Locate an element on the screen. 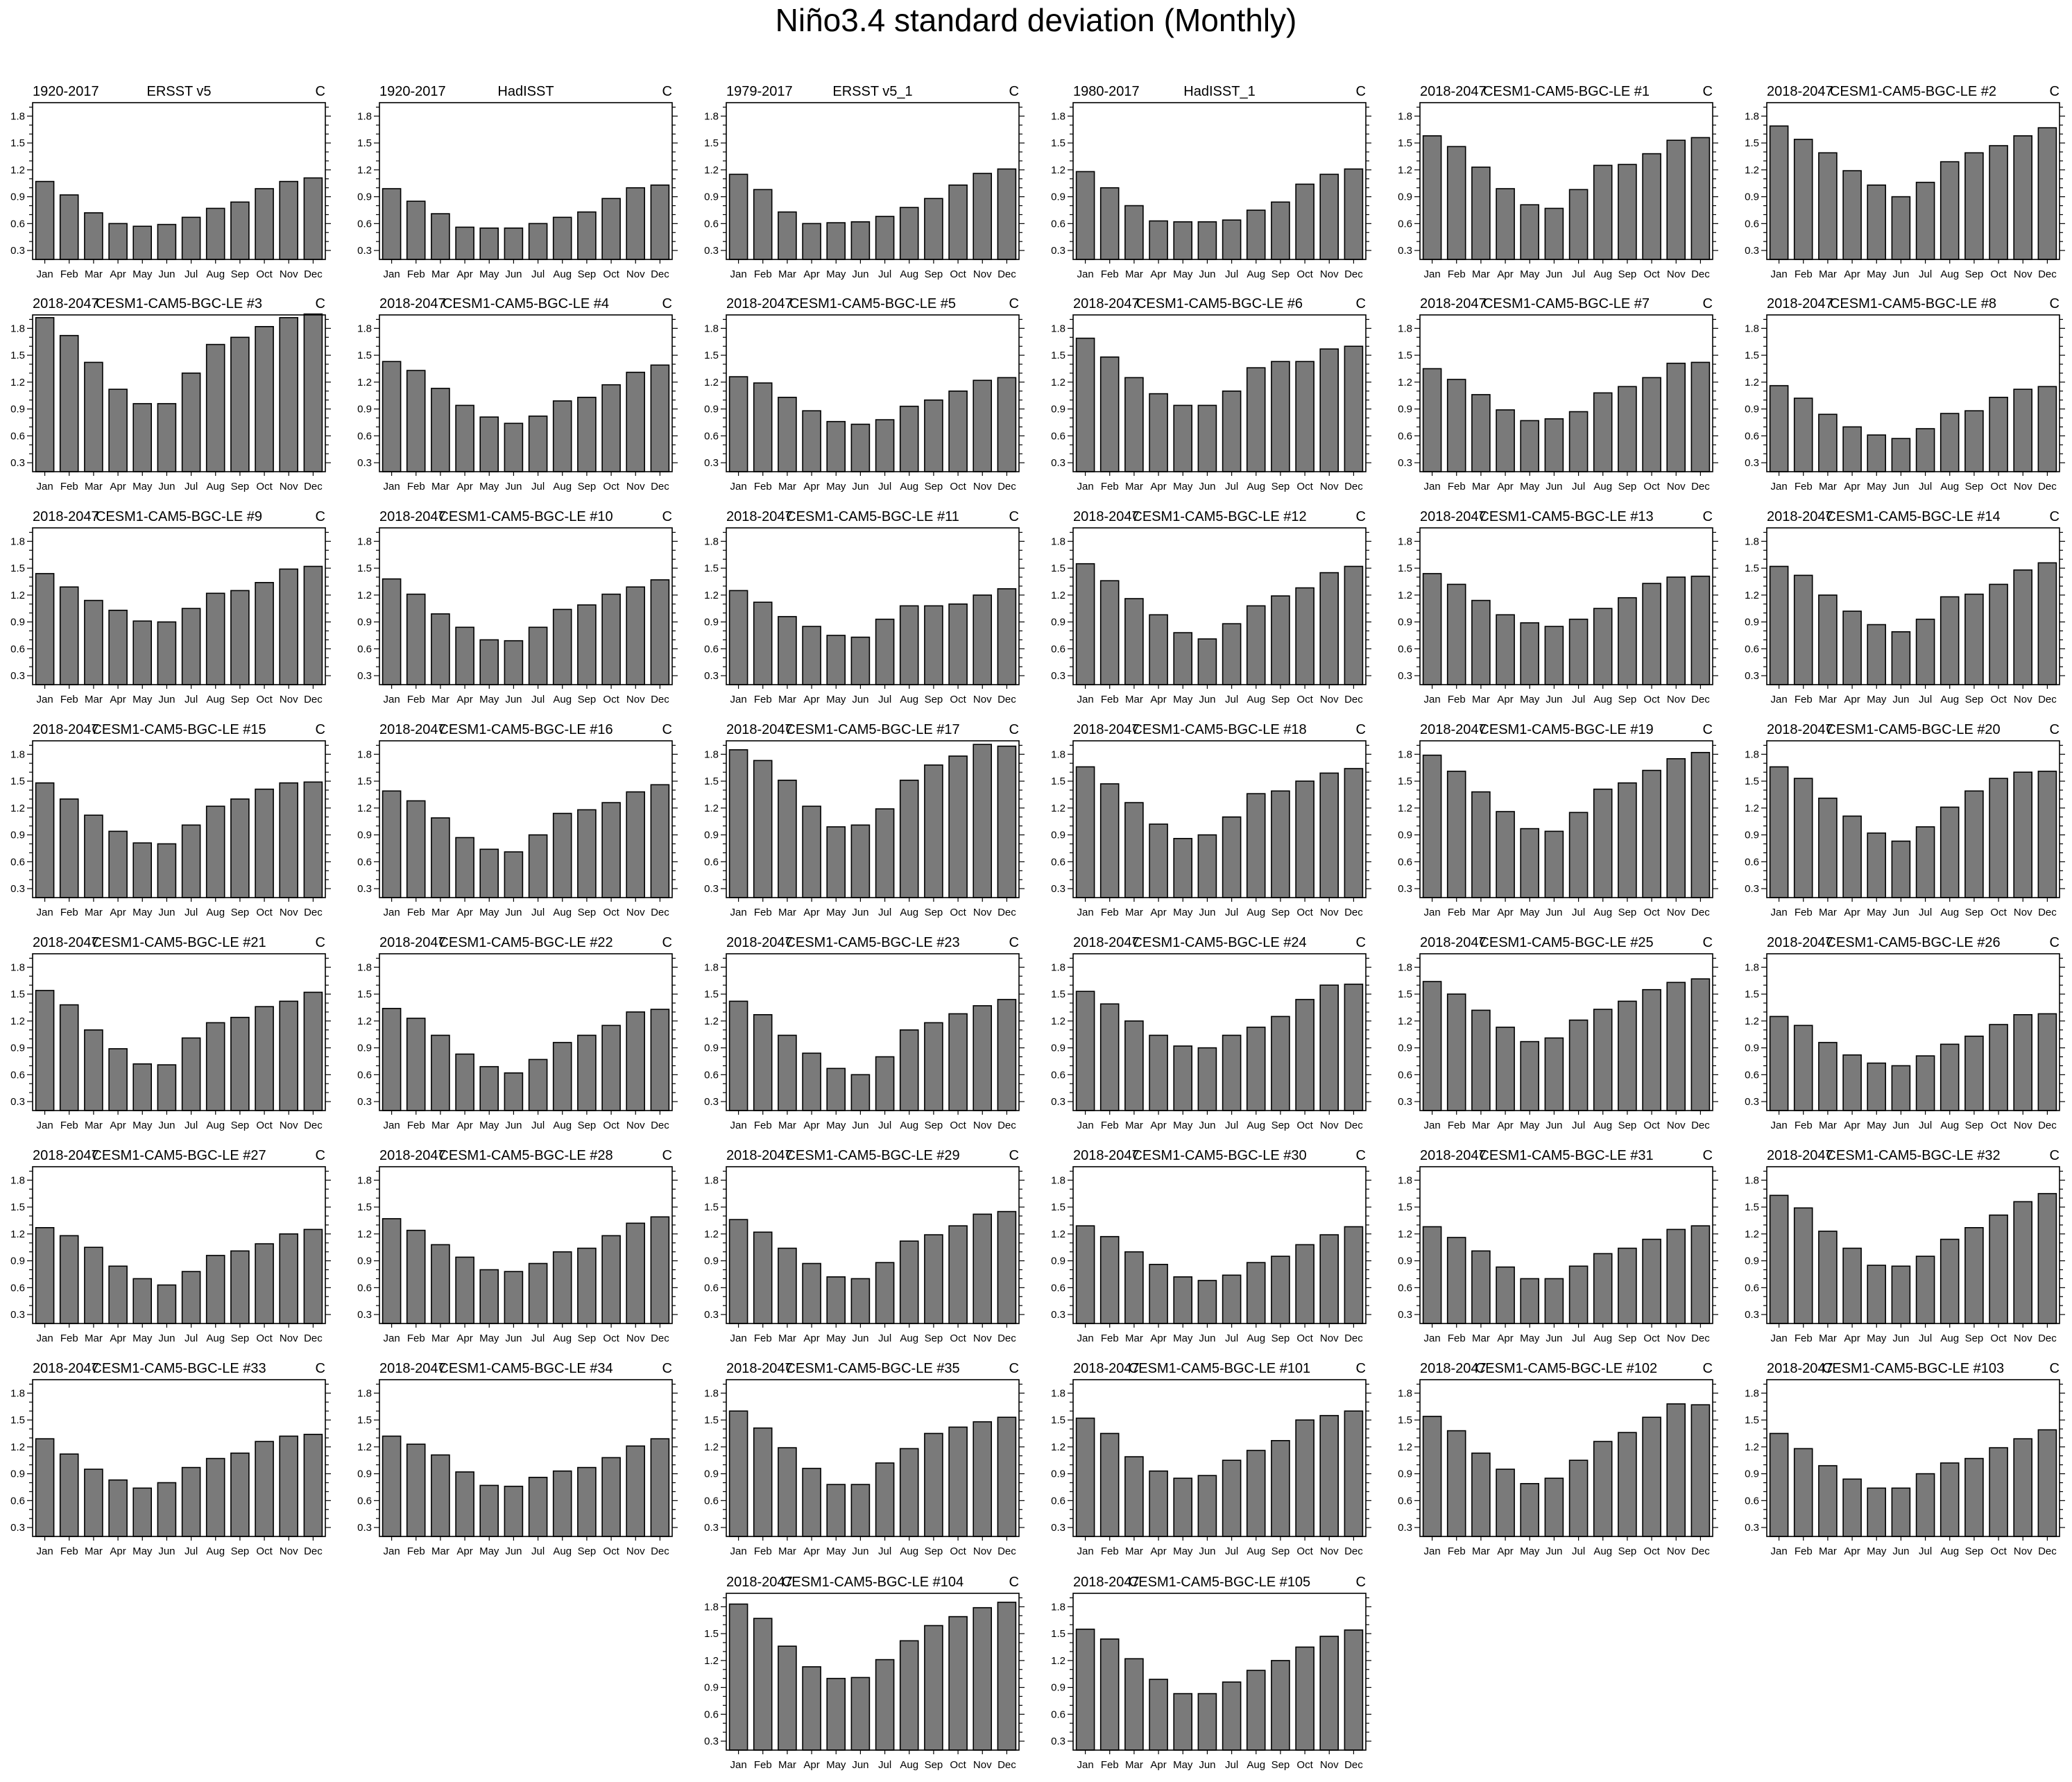 Image resolution: width=2072 pixels, height=1782 pixels. panel-center-label: CESM1-CAM5-BGC-LE #30 is located at coordinates (1219, 1155).